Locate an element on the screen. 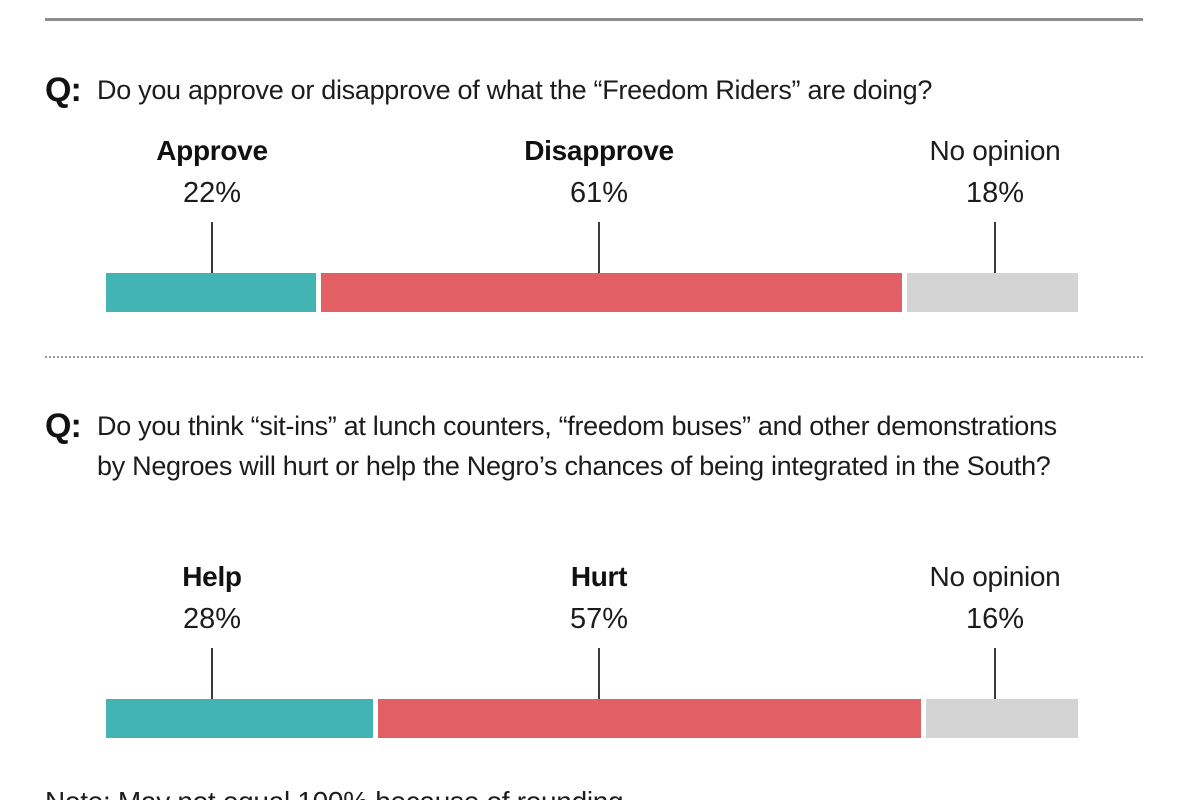  chart2-stacked-bar is located at coordinates (592, 718).